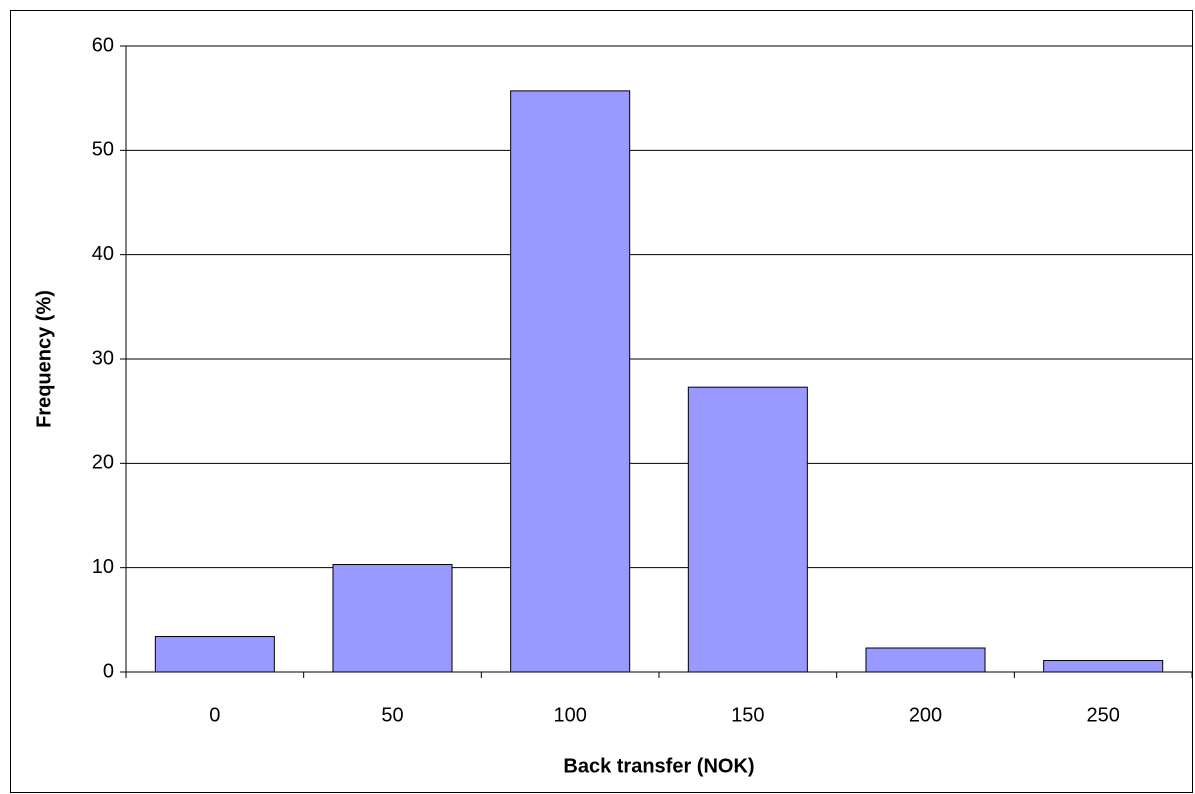 This screenshot has width=1195, height=794. I want to click on y-tick-label: 50, so click(103, 150).